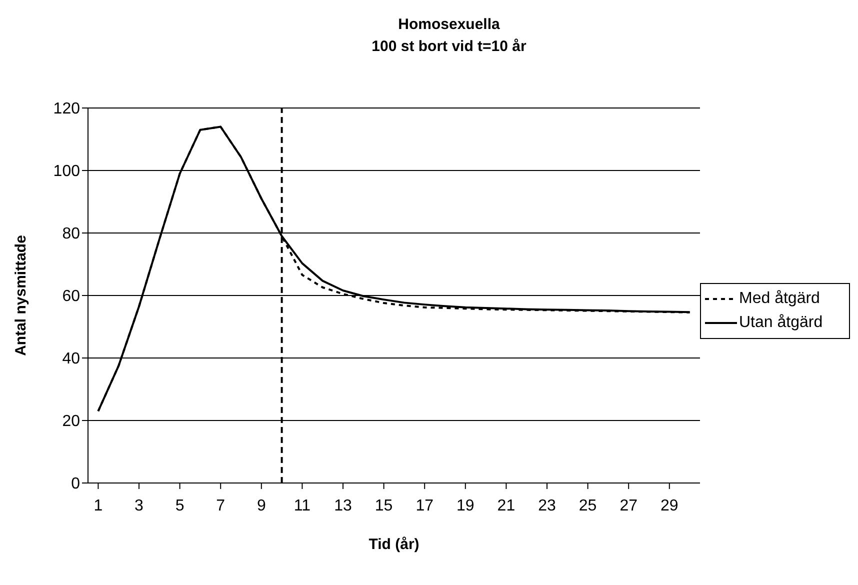 The height and width of the screenshot is (585, 858). I want to click on x-tick-label: 23, so click(547, 505).